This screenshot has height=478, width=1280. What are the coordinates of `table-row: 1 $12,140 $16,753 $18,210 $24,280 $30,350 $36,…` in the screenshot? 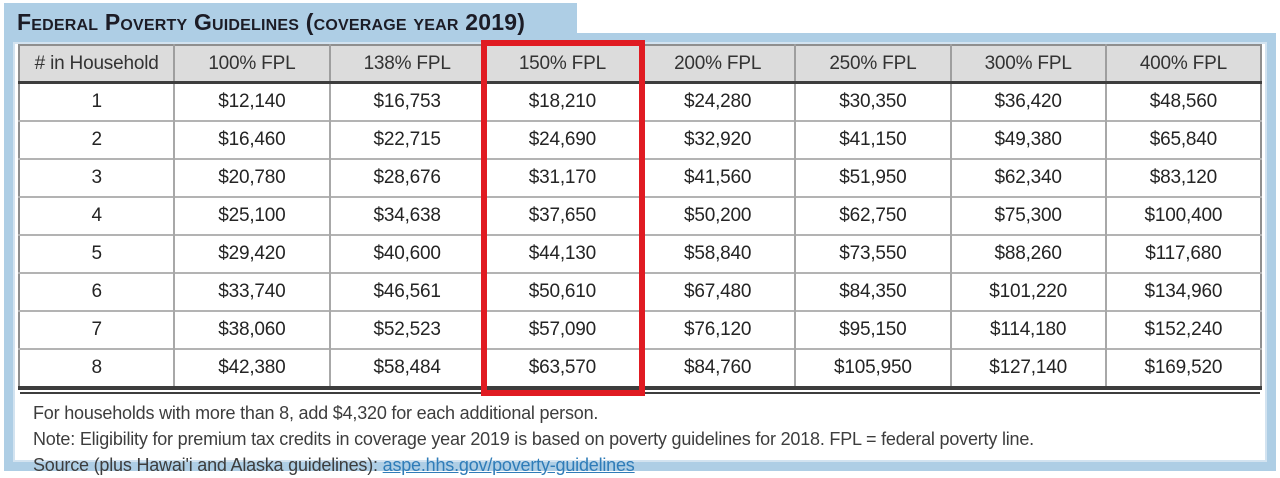 It's located at (640, 101).